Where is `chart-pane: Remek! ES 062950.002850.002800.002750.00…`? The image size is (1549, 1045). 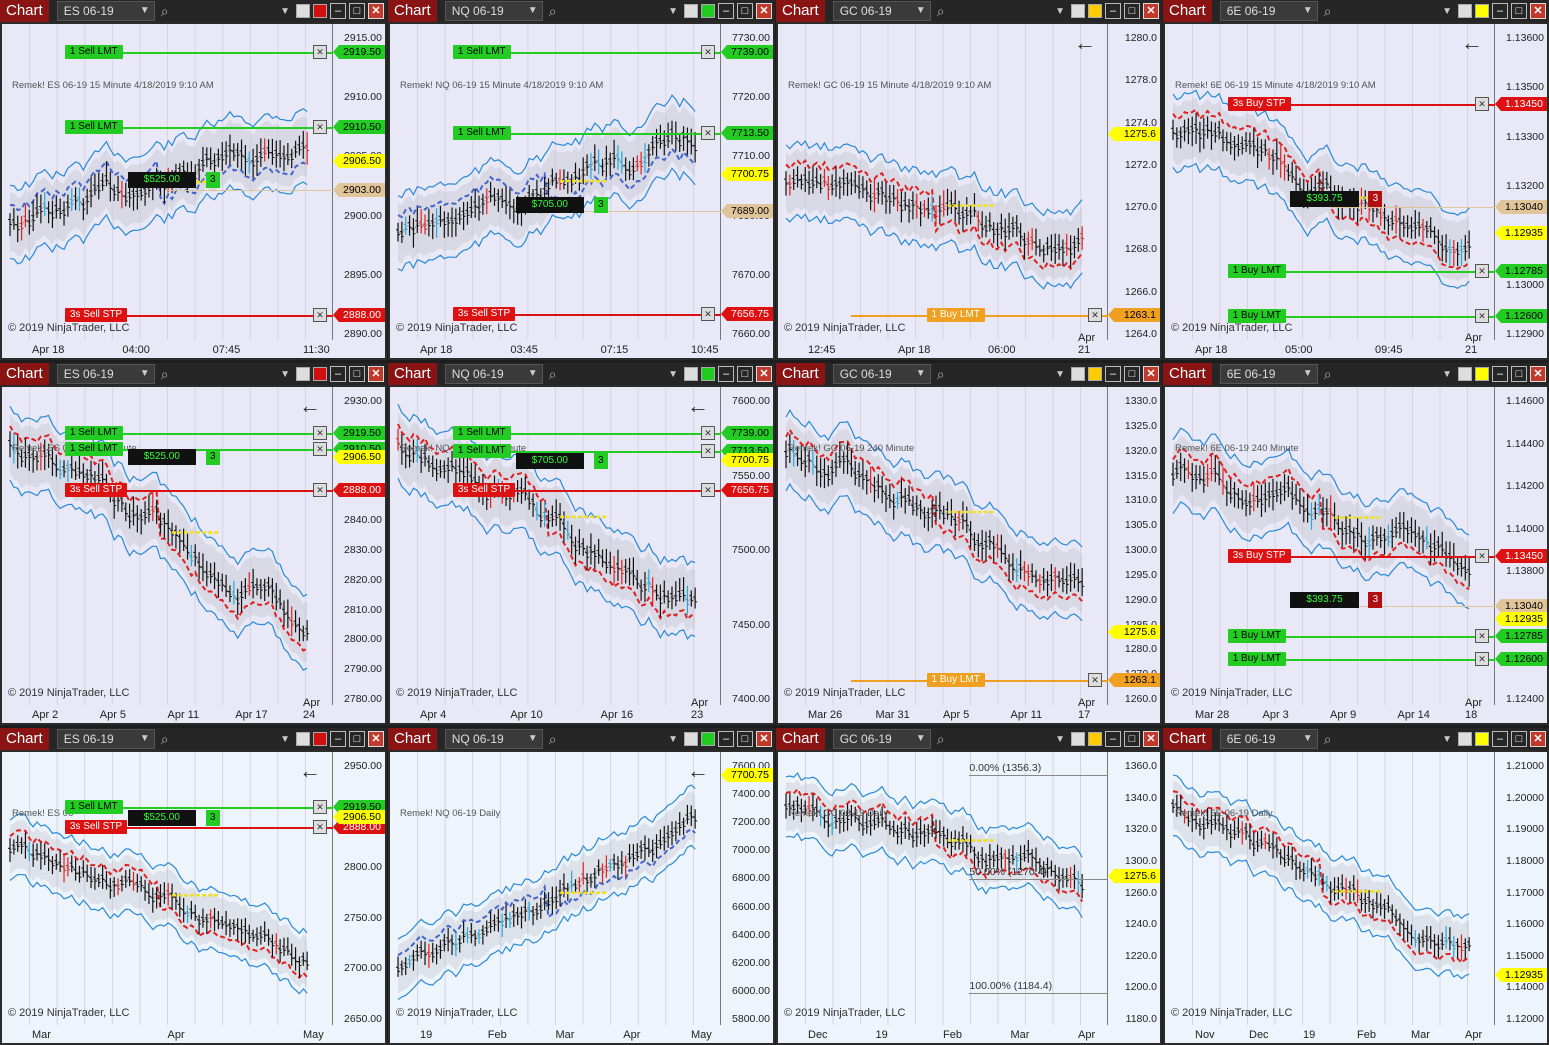
chart-pane: Remek! ES 062950.002850.002800.002750.00… is located at coordinates (193, 897).